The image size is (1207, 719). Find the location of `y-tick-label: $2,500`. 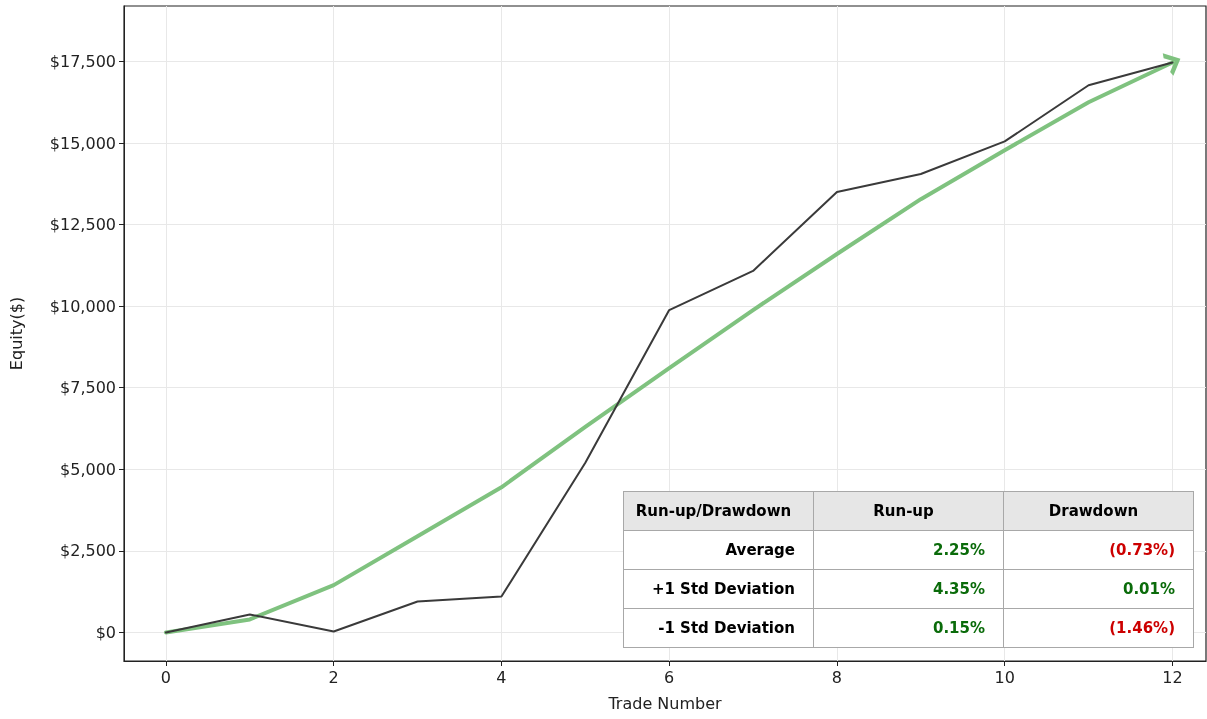

y-tick-label: $2,500 is located at coordinates (88, 551).